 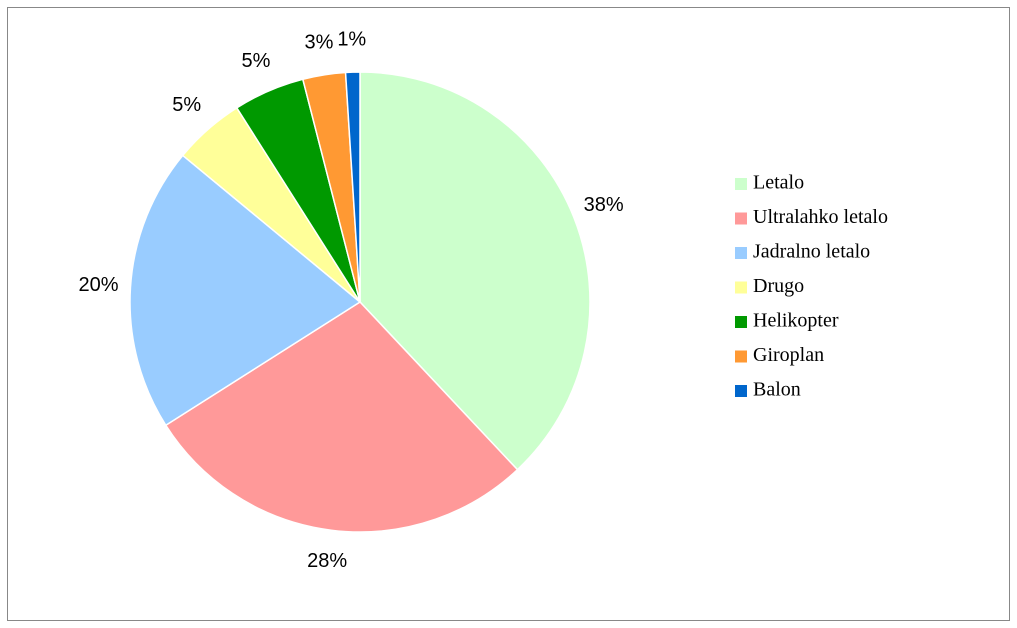 I want to click on data-label: 38%, so click(x=604, y=205).